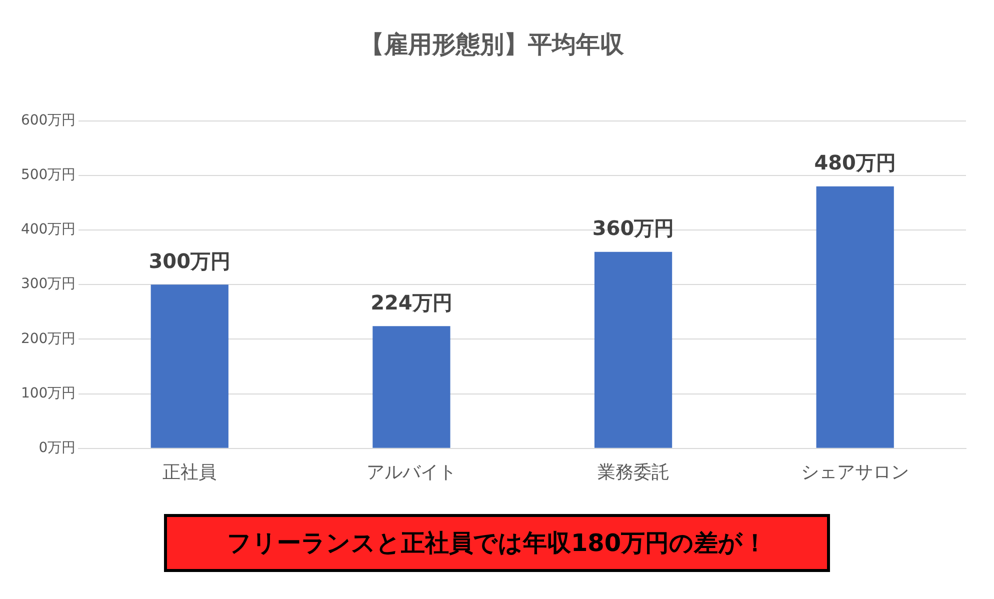 The height and width of the screenshot is (599, 994). Describe the element at coordinates (189, 260) in the screenshot. I see `data-label: 300万円` at that location.